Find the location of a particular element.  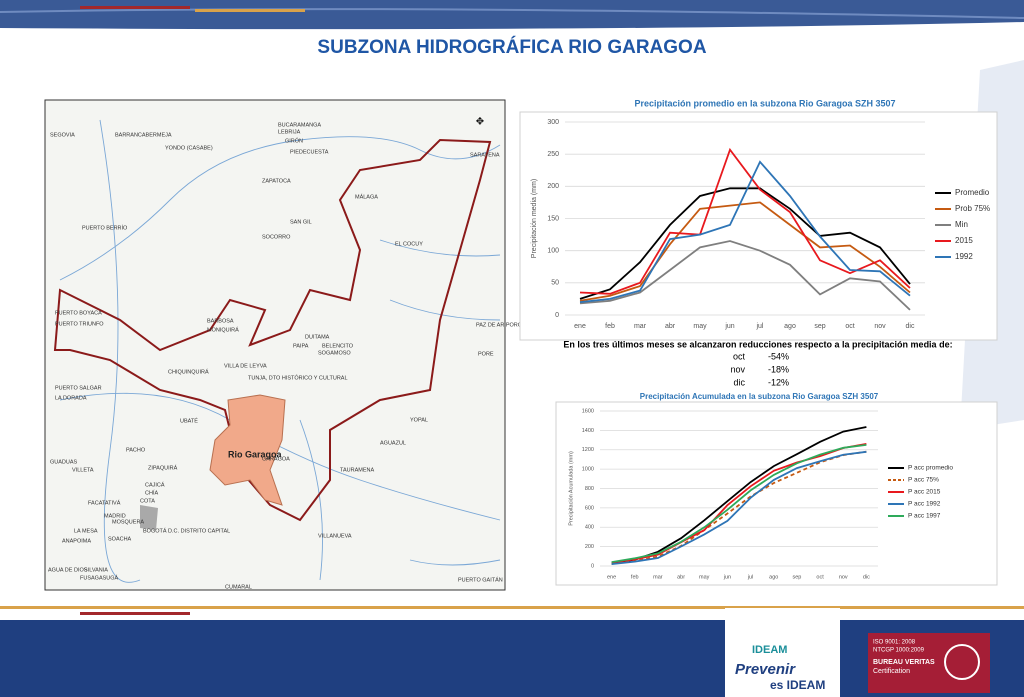

cert-logo is located at coordinates (929, 663).